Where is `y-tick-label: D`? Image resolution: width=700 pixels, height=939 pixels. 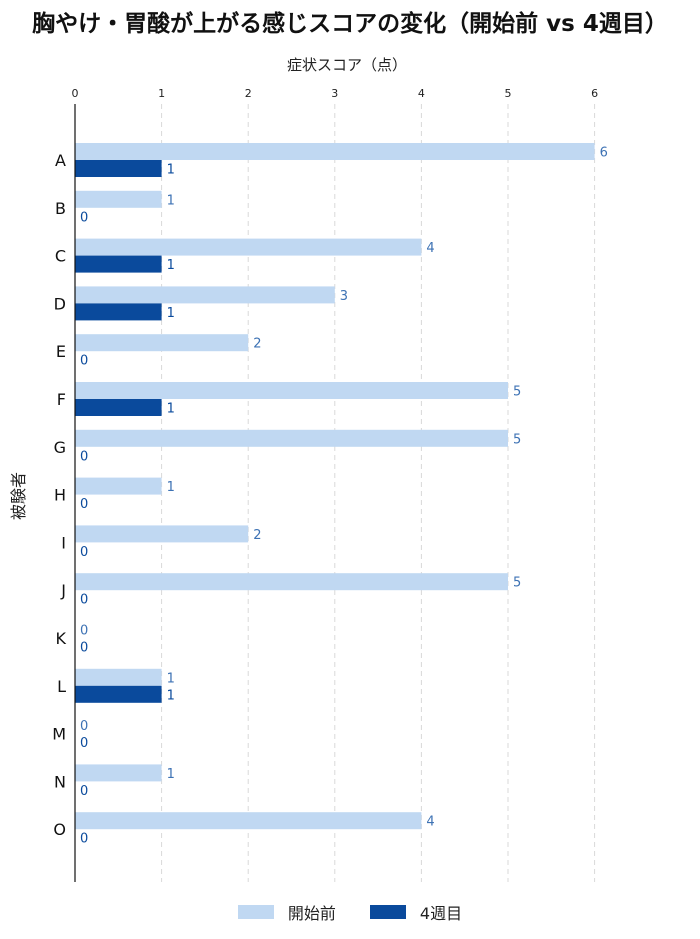
y-tick-label: D is located at coordinates (60, 303).